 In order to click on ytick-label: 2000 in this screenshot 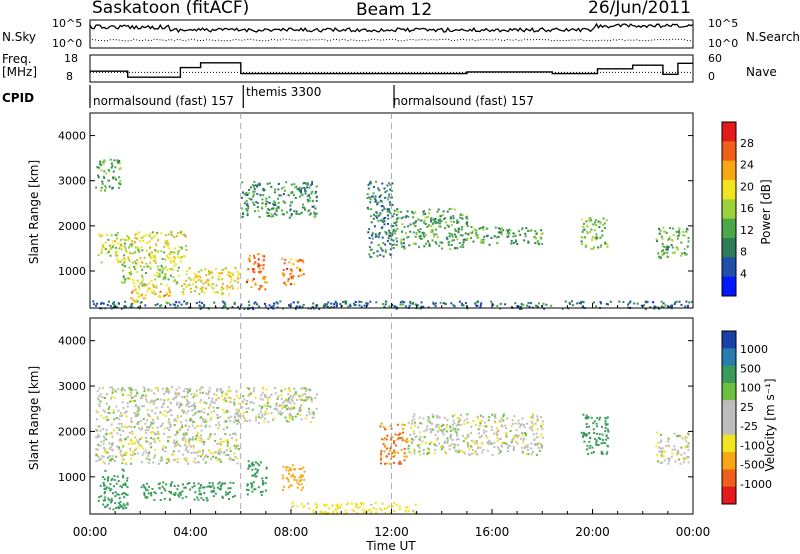, I will do `click(72, 431)`.